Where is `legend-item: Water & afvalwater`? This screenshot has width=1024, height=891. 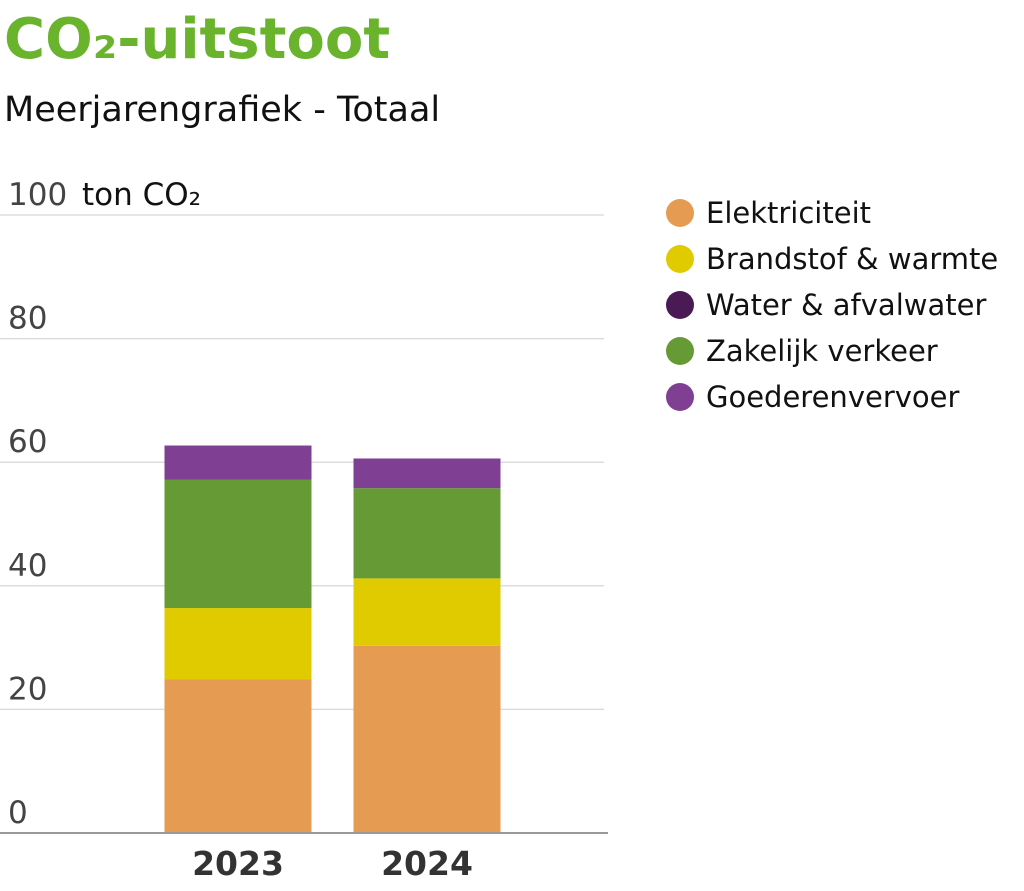
legend-item: Water & afvalwater is located at coordinates (832, 305).